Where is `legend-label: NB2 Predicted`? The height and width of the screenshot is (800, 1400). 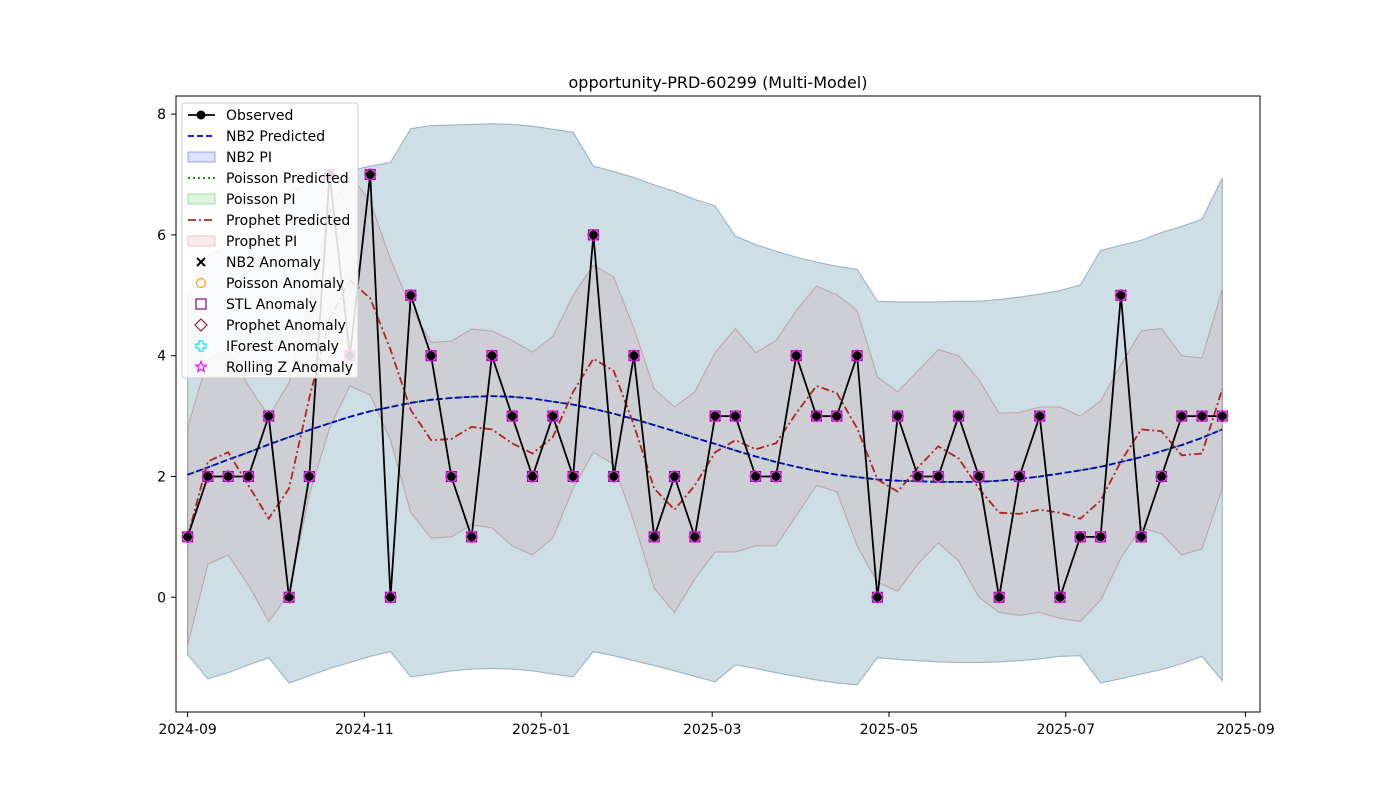 legend-label: NB2 Predicted is located at coordinates (275, 137).